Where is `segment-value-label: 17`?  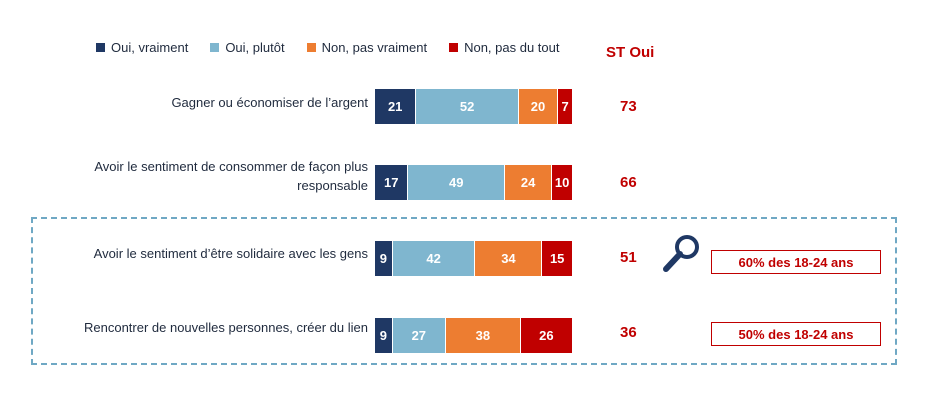 segment-value-label: 17 is located at coordinates (391, 182).